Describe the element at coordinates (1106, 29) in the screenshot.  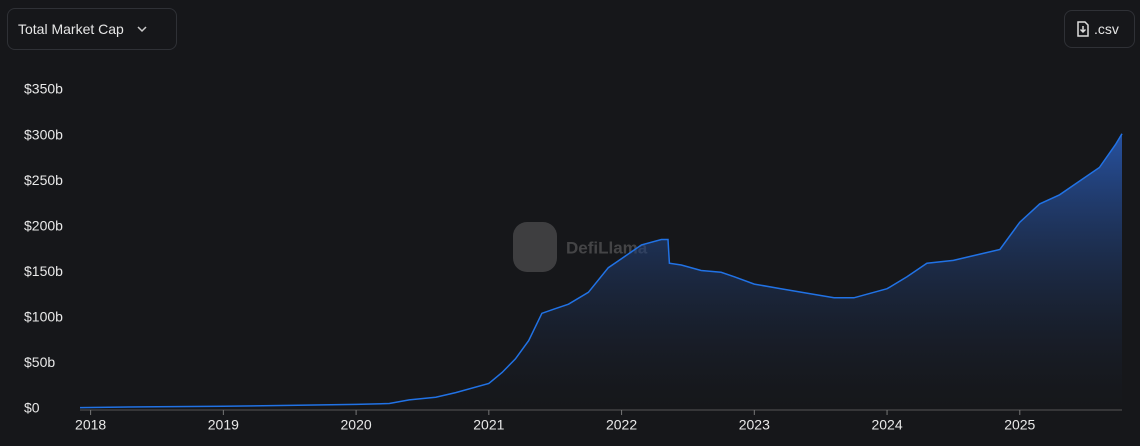
I see `csv-label: .csv` at that location.